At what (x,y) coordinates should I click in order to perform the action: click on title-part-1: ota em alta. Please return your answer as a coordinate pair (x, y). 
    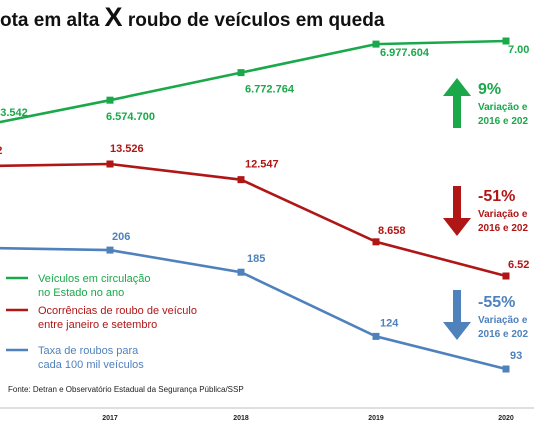
    Looking at the image, I should click on (52, 20).